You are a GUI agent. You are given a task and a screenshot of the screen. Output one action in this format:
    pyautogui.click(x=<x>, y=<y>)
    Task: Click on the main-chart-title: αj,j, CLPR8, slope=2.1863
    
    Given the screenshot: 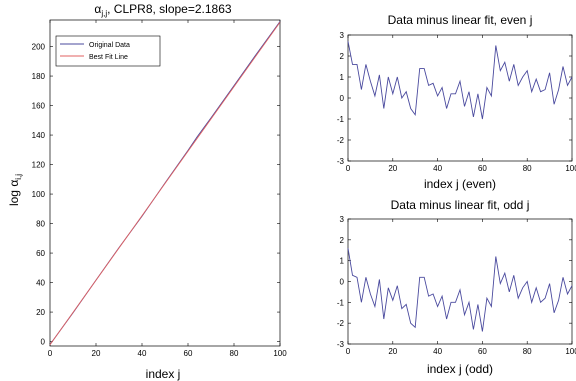 What is the action you would take?
    pyautogui.click(x=162, y=10)
    